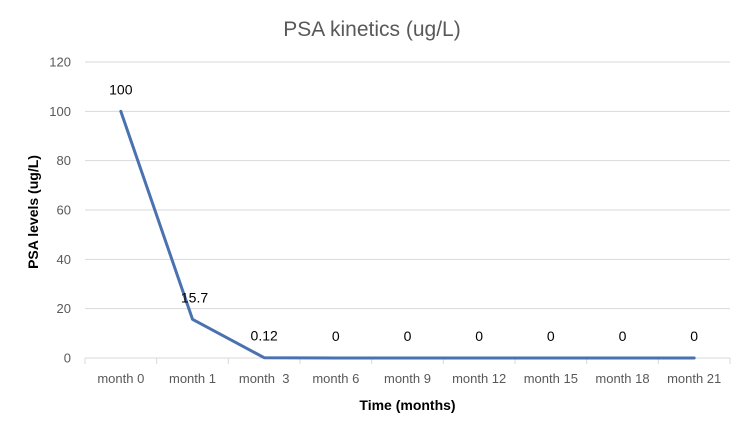 The image size is (744, 431). Describe the element at coordinates (407, 378) in the screenshot. I see `x-tick-label: month 9` at that location.